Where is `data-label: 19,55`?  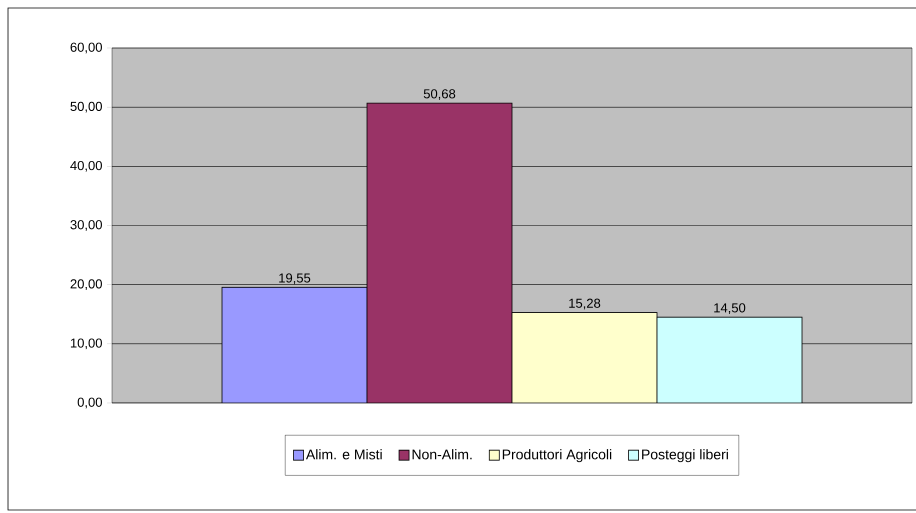
data-label: 19,55 is located at coordinates (294, 278).